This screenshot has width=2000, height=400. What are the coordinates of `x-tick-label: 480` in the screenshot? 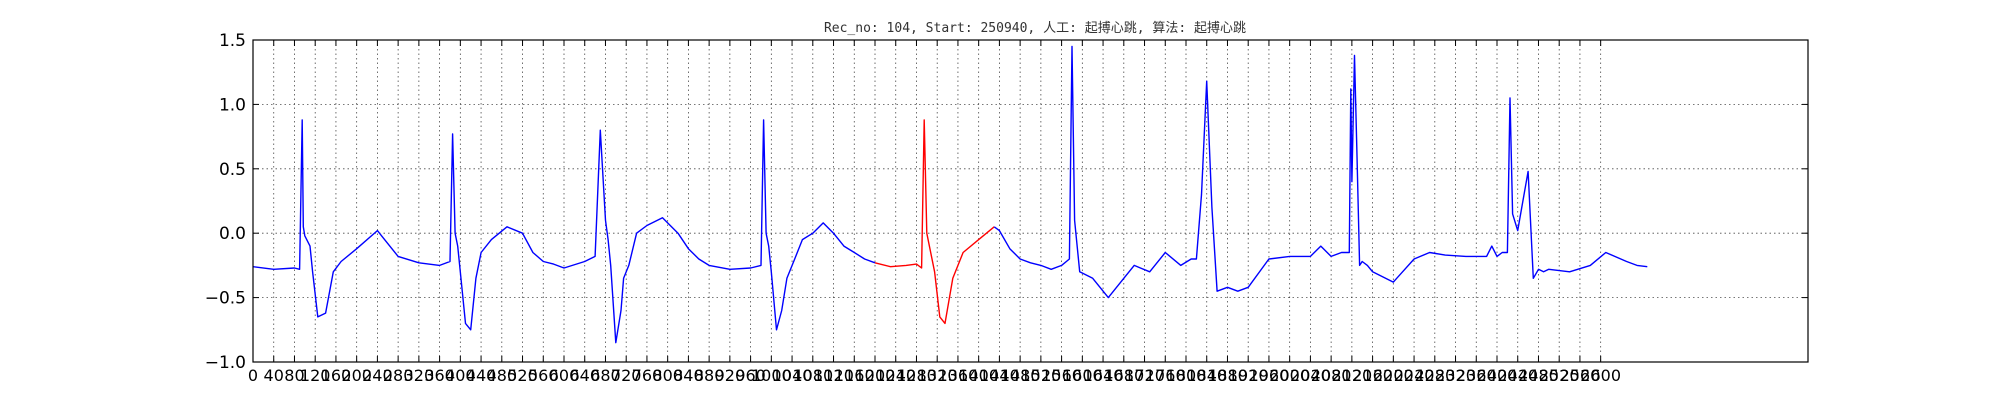 It's located at (502, 375).